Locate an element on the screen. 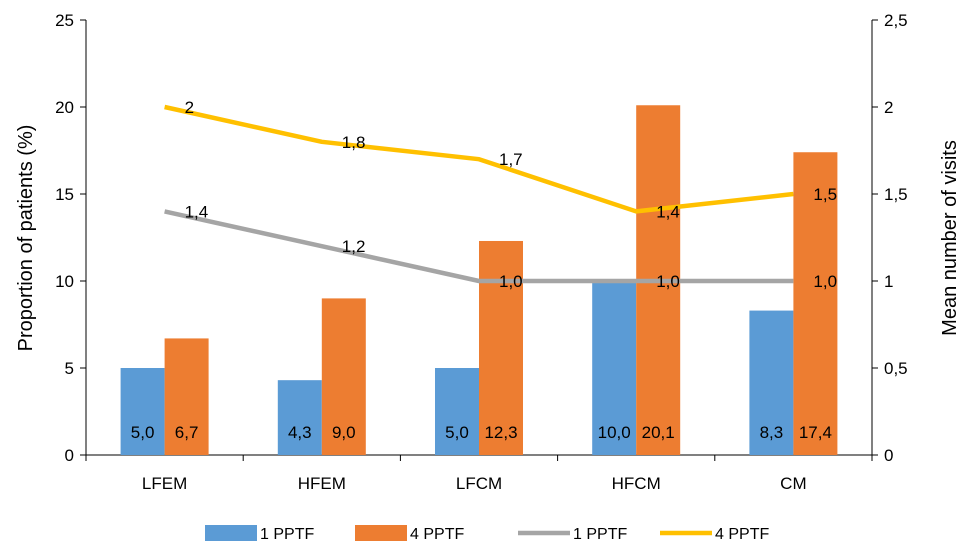  right-tick-label: 0 is located at coordinates (888, 455).